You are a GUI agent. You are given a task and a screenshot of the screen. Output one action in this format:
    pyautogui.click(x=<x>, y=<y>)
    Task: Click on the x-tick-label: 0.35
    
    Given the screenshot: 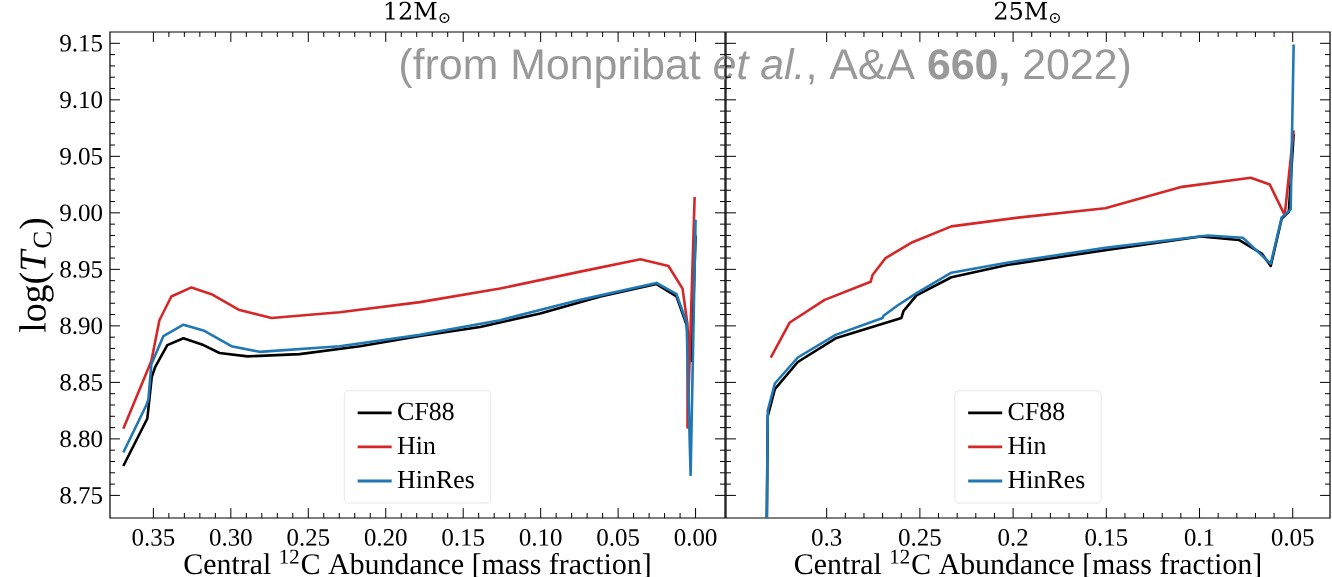 What is the action you would take?
    pyautogui.click(x=153, y=537)
    